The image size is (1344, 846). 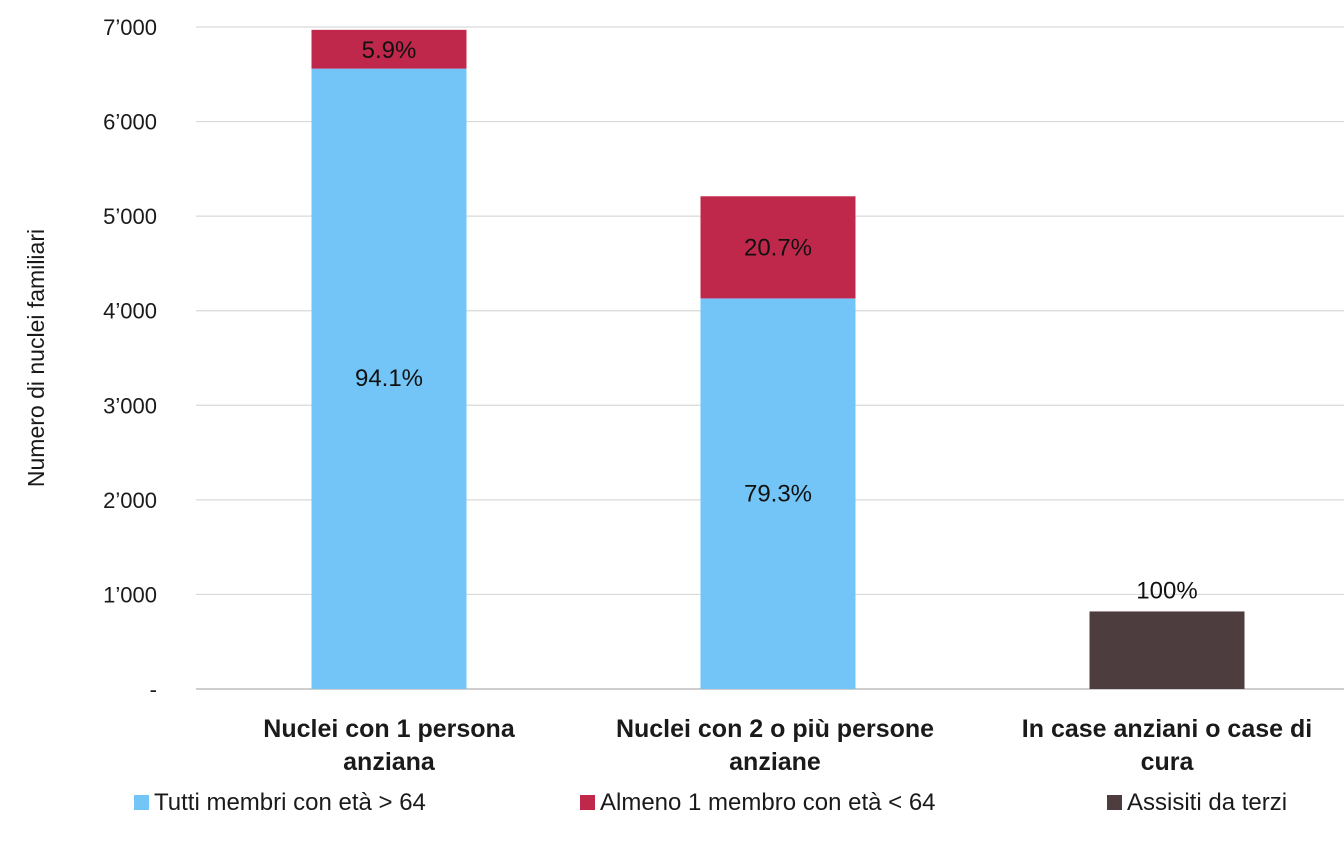 What do you see at coordinates (389, 729) in the screenshot?
I see `category-label: Nuclei con 1 persona` at bounding box center [389, 729].